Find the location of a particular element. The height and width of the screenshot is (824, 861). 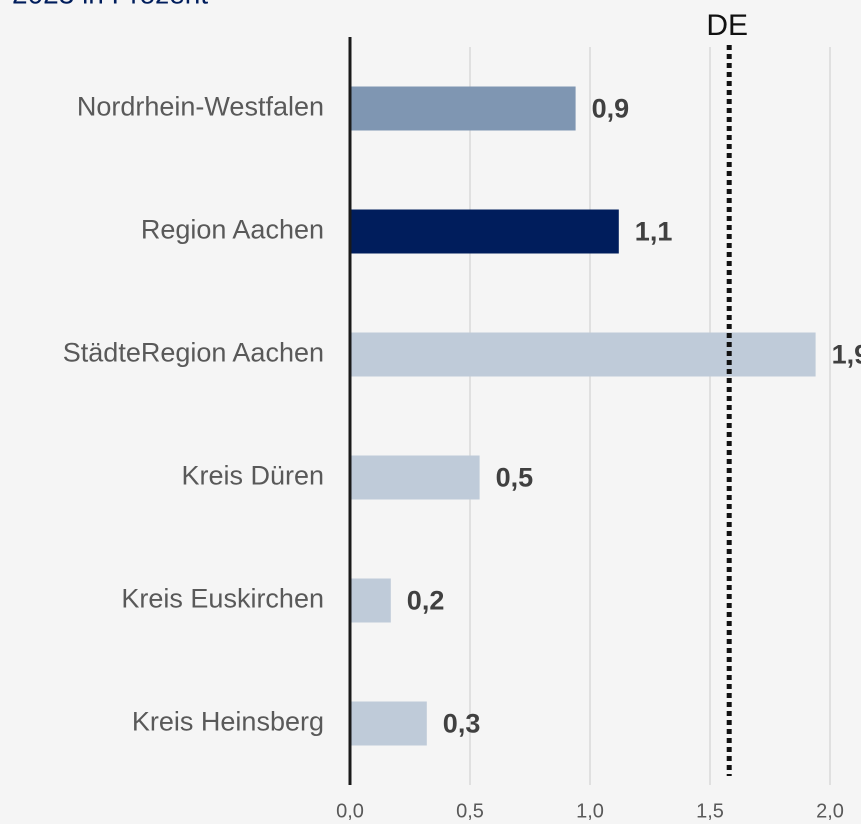

x-tick-label: 1,5 is located at coordinates (710, 811).